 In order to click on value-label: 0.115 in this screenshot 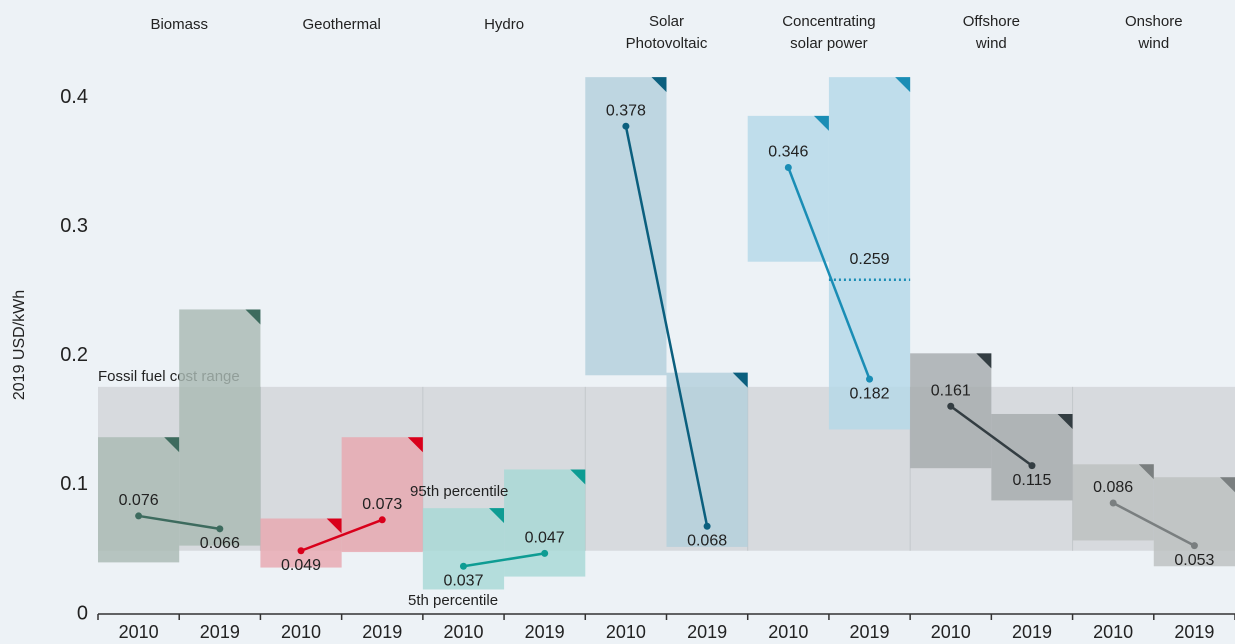, I will do `click(1032, 480)`.